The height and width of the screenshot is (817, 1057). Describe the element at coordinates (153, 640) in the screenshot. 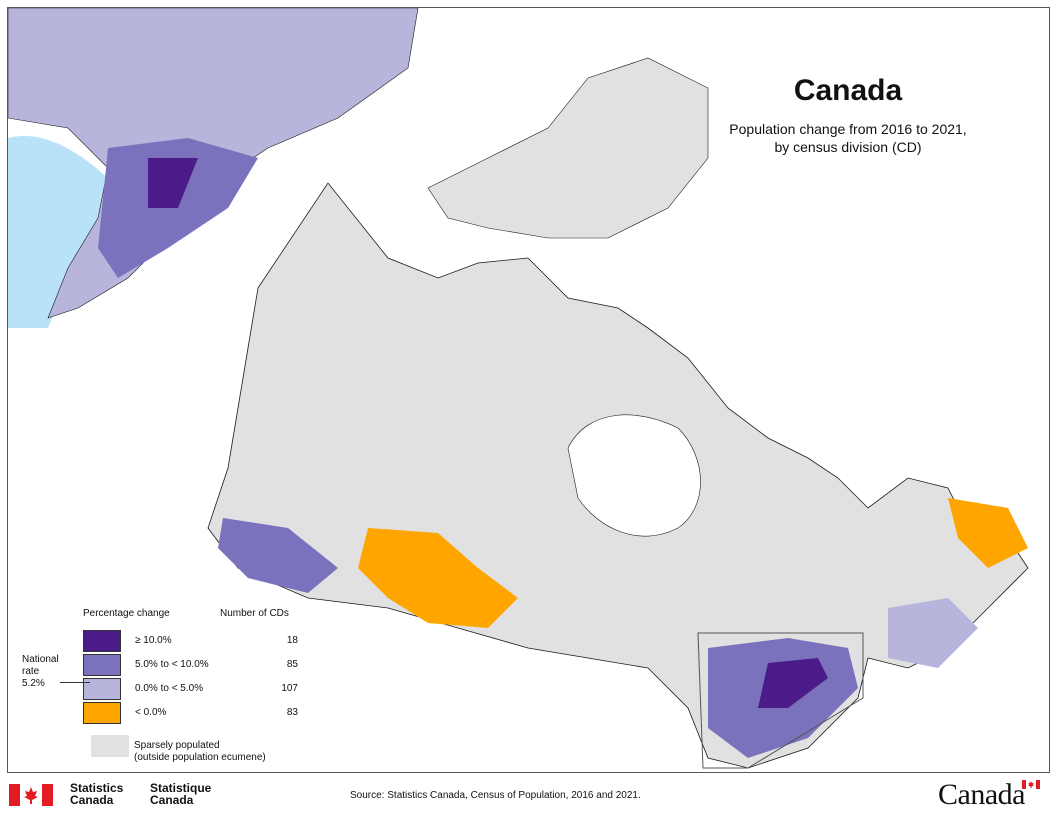

I see `legend-label-1: ≥ 10.0%` at that location.